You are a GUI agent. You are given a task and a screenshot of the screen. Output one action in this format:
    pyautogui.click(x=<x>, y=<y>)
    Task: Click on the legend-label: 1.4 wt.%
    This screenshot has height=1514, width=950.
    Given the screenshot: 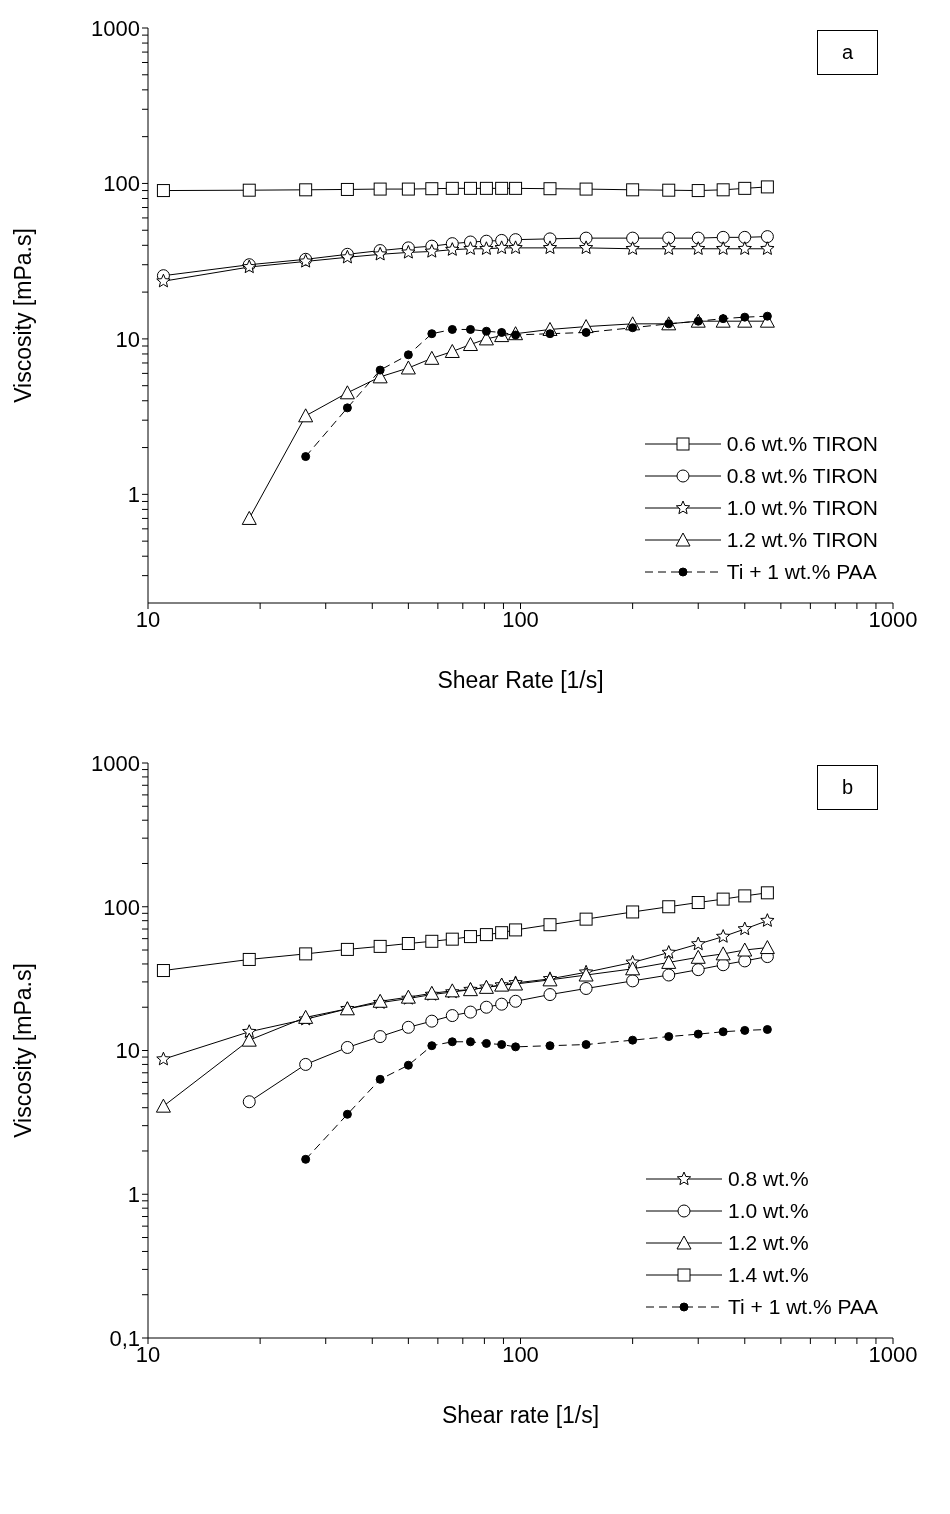 What is the action you would take?
    pyautogui.click(x=768, y=1275)
    